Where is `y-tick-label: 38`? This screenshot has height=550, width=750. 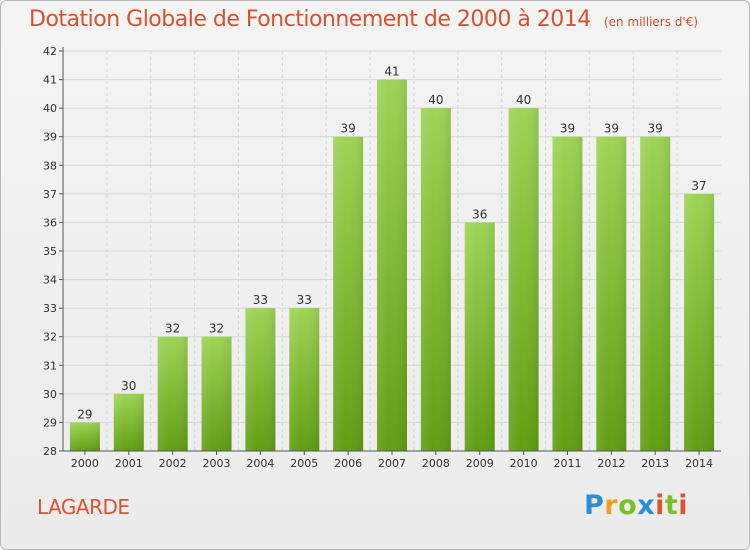
y-tick-label: 38 is located at coordinates (50, 165).